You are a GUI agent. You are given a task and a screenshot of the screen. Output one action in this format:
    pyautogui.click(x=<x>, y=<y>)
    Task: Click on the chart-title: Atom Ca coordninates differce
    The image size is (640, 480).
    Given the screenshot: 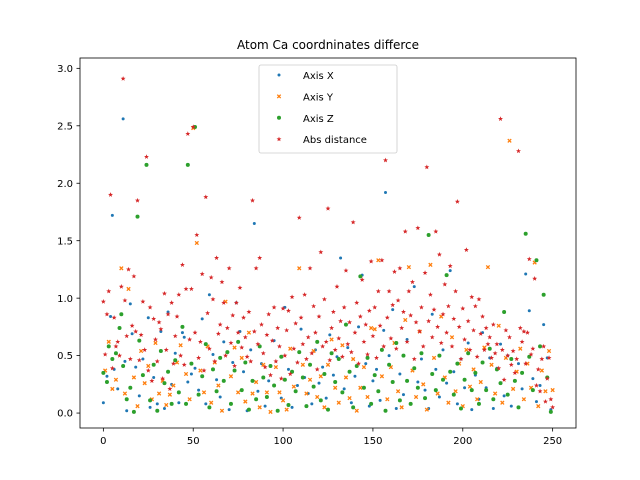 What is the action you would take?
    pyautogui.click(x=328, y=45)
    